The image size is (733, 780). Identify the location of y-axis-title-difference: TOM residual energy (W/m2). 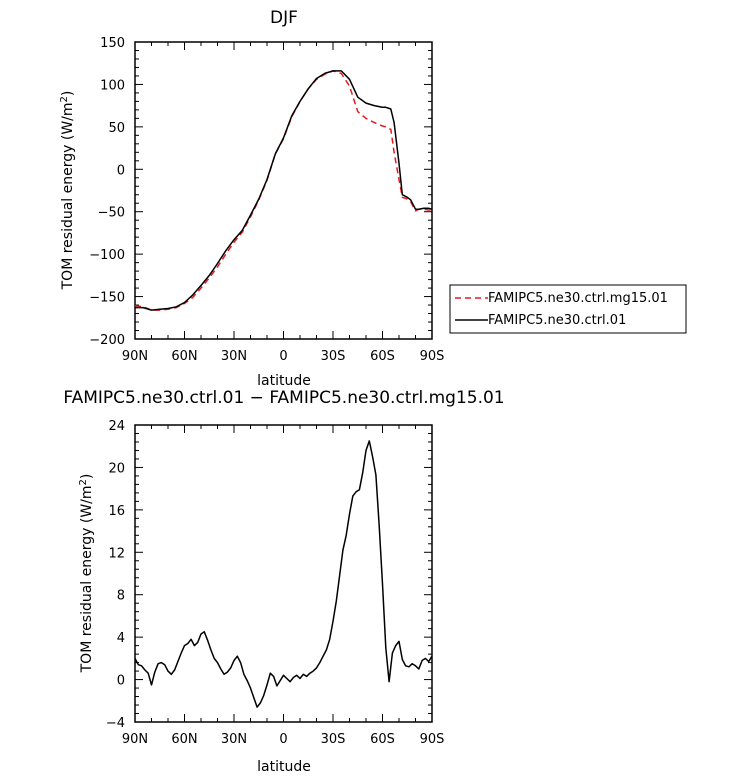
(86, 574).